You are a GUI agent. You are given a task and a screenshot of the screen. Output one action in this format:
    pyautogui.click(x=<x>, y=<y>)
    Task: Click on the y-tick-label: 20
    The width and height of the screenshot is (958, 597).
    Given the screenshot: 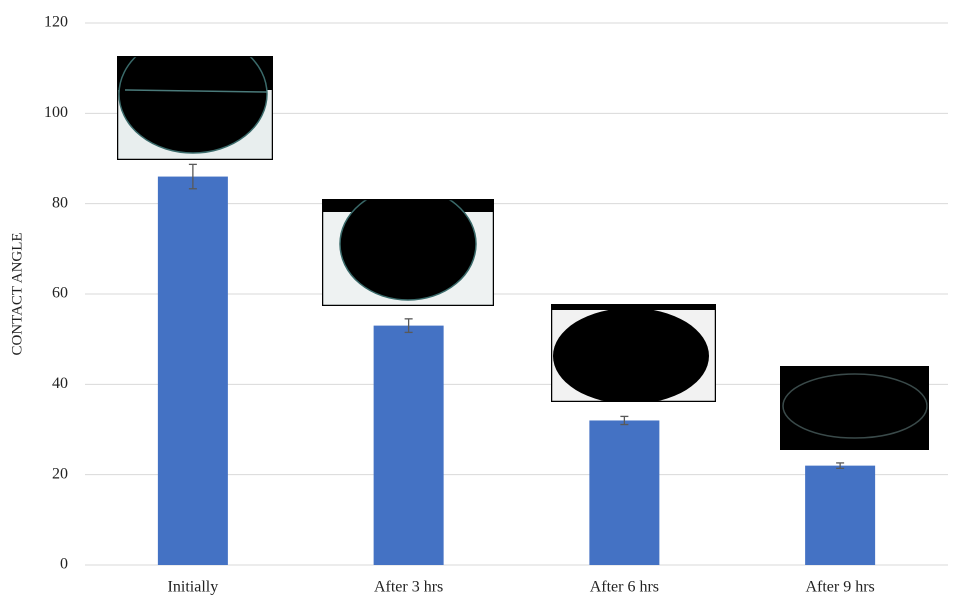 What is the action you would take?
    pyautogui.click(x=60, y=473)
    